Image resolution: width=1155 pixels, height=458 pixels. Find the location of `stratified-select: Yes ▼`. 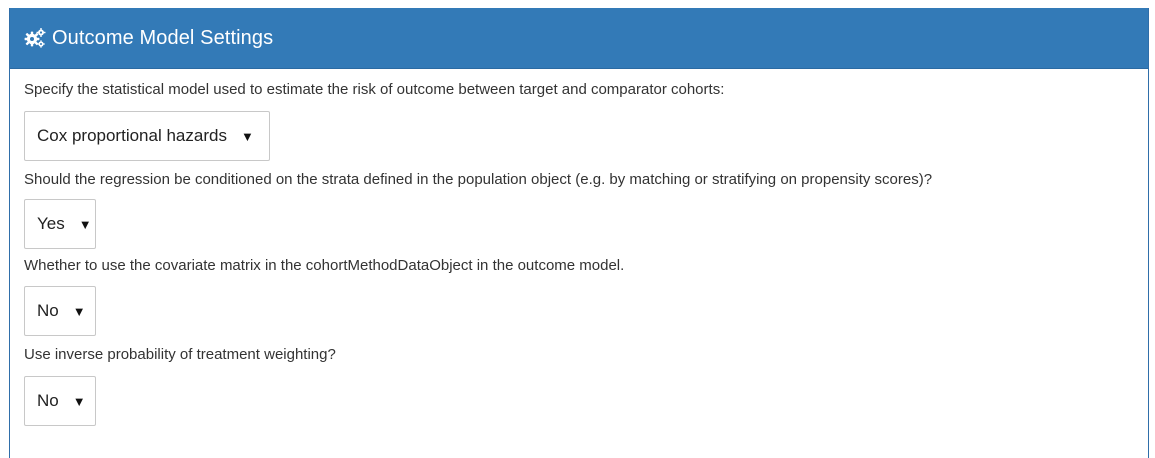

stratified-select: Yes ▼ is located at coordinates (60, 224).